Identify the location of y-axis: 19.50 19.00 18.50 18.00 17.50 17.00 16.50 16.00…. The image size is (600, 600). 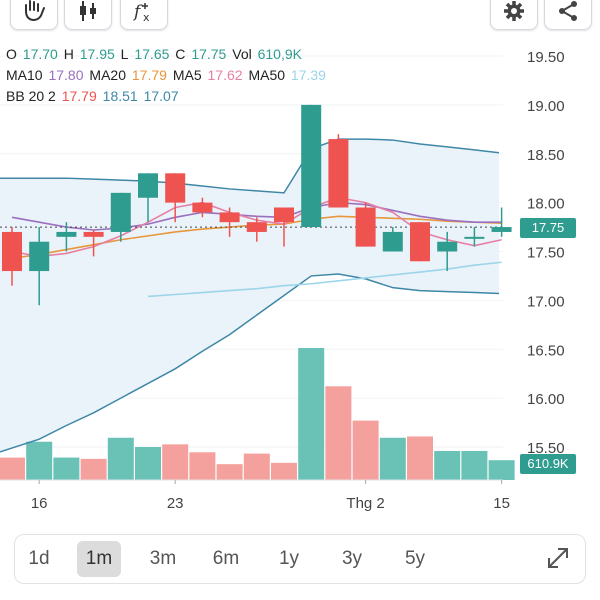
(546, 253).